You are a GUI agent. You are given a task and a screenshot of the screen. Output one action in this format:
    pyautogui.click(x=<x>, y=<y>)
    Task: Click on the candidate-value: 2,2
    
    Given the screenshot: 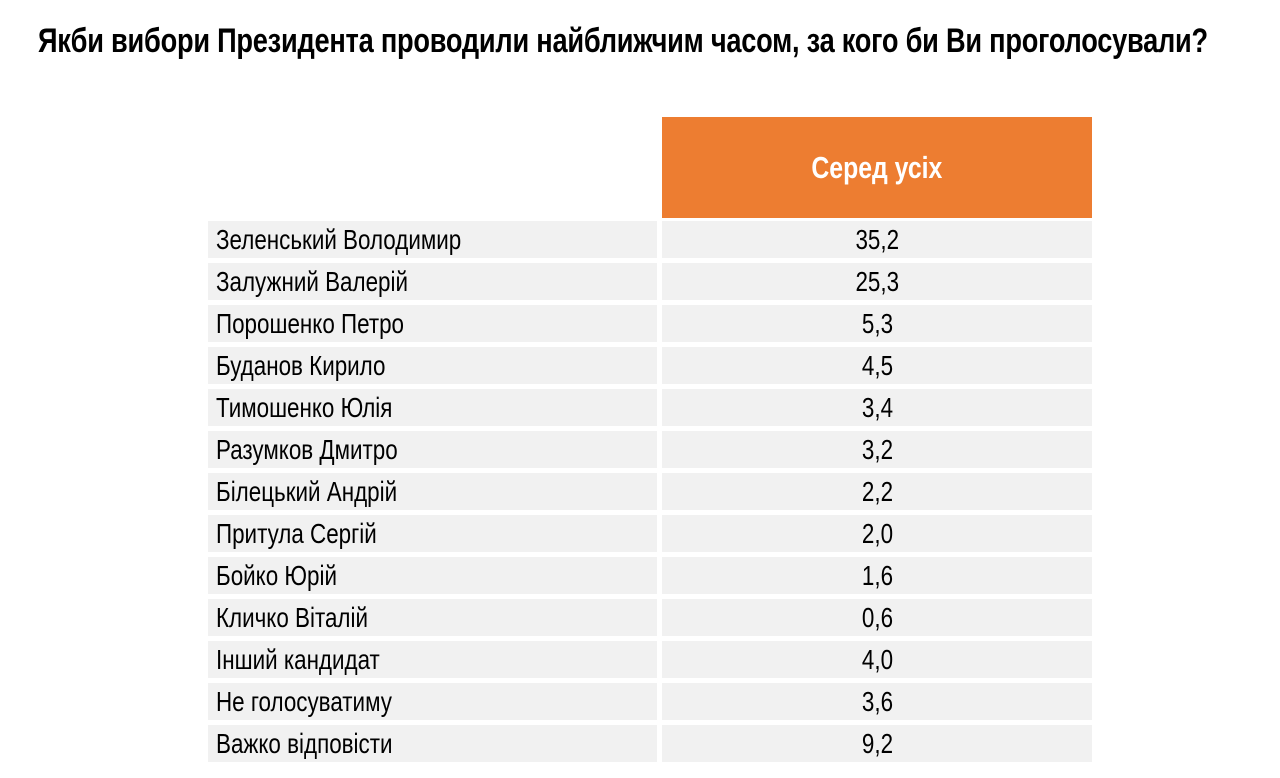 What is the action you would take?
    pyautogui.click(x=877, y=491)
    